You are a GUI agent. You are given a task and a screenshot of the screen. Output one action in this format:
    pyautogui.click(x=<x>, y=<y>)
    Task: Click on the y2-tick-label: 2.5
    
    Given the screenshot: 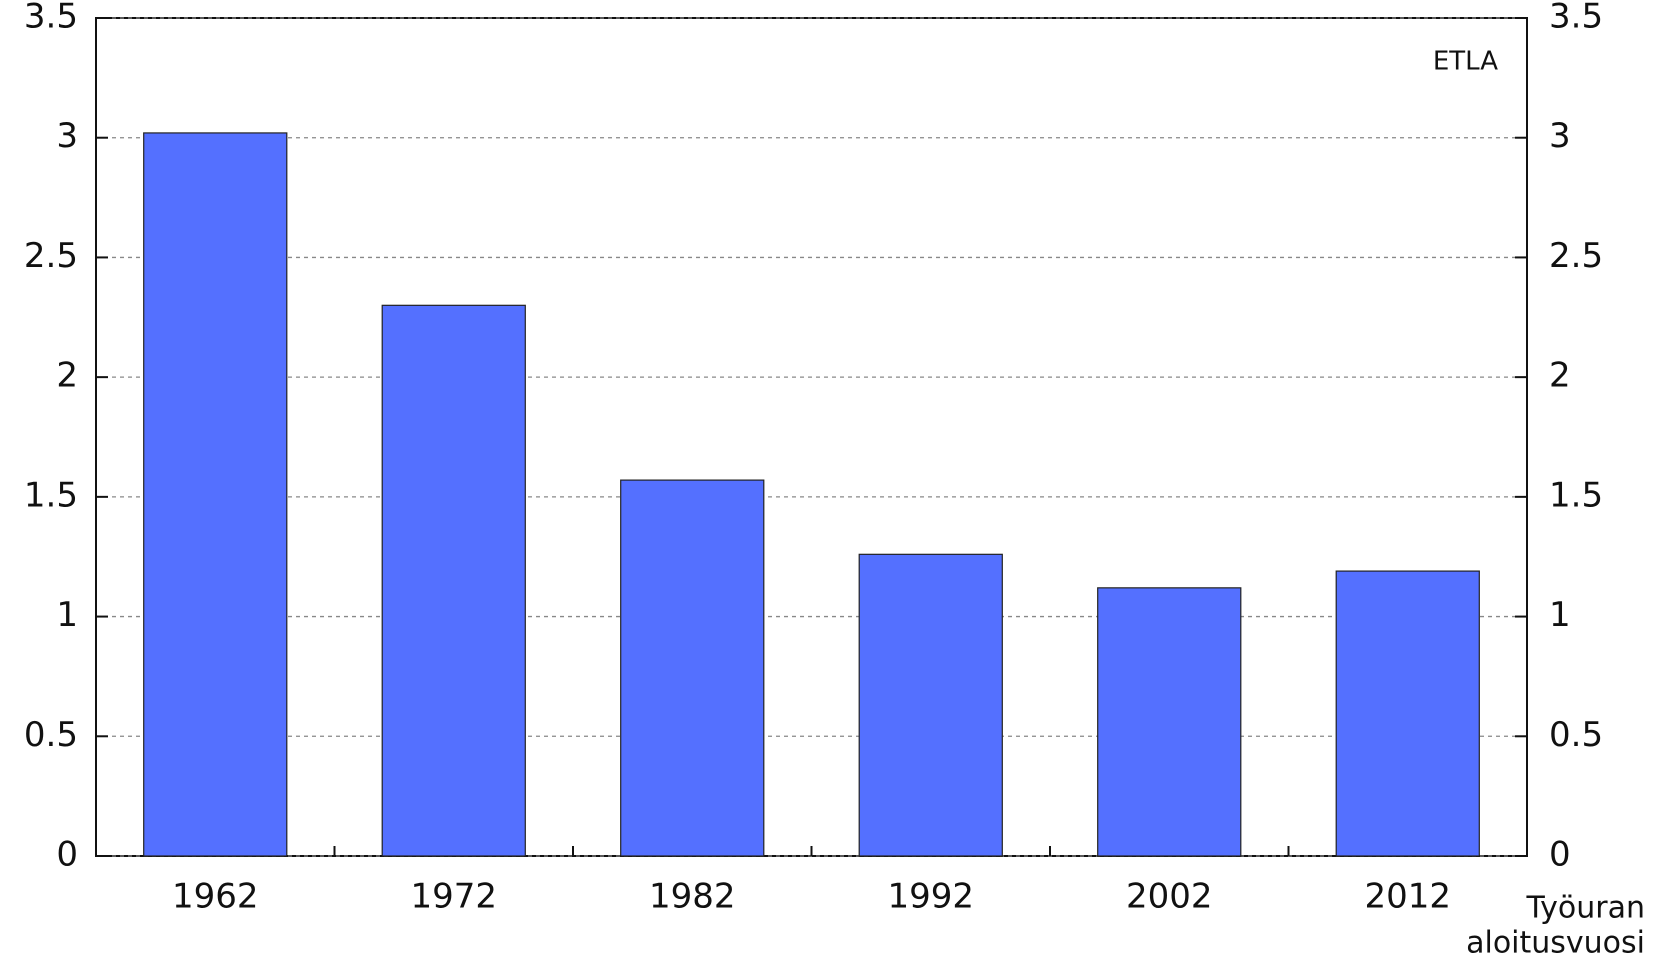 What is the action you would take?
    pyautogui.click(x=1576, y=256)
    